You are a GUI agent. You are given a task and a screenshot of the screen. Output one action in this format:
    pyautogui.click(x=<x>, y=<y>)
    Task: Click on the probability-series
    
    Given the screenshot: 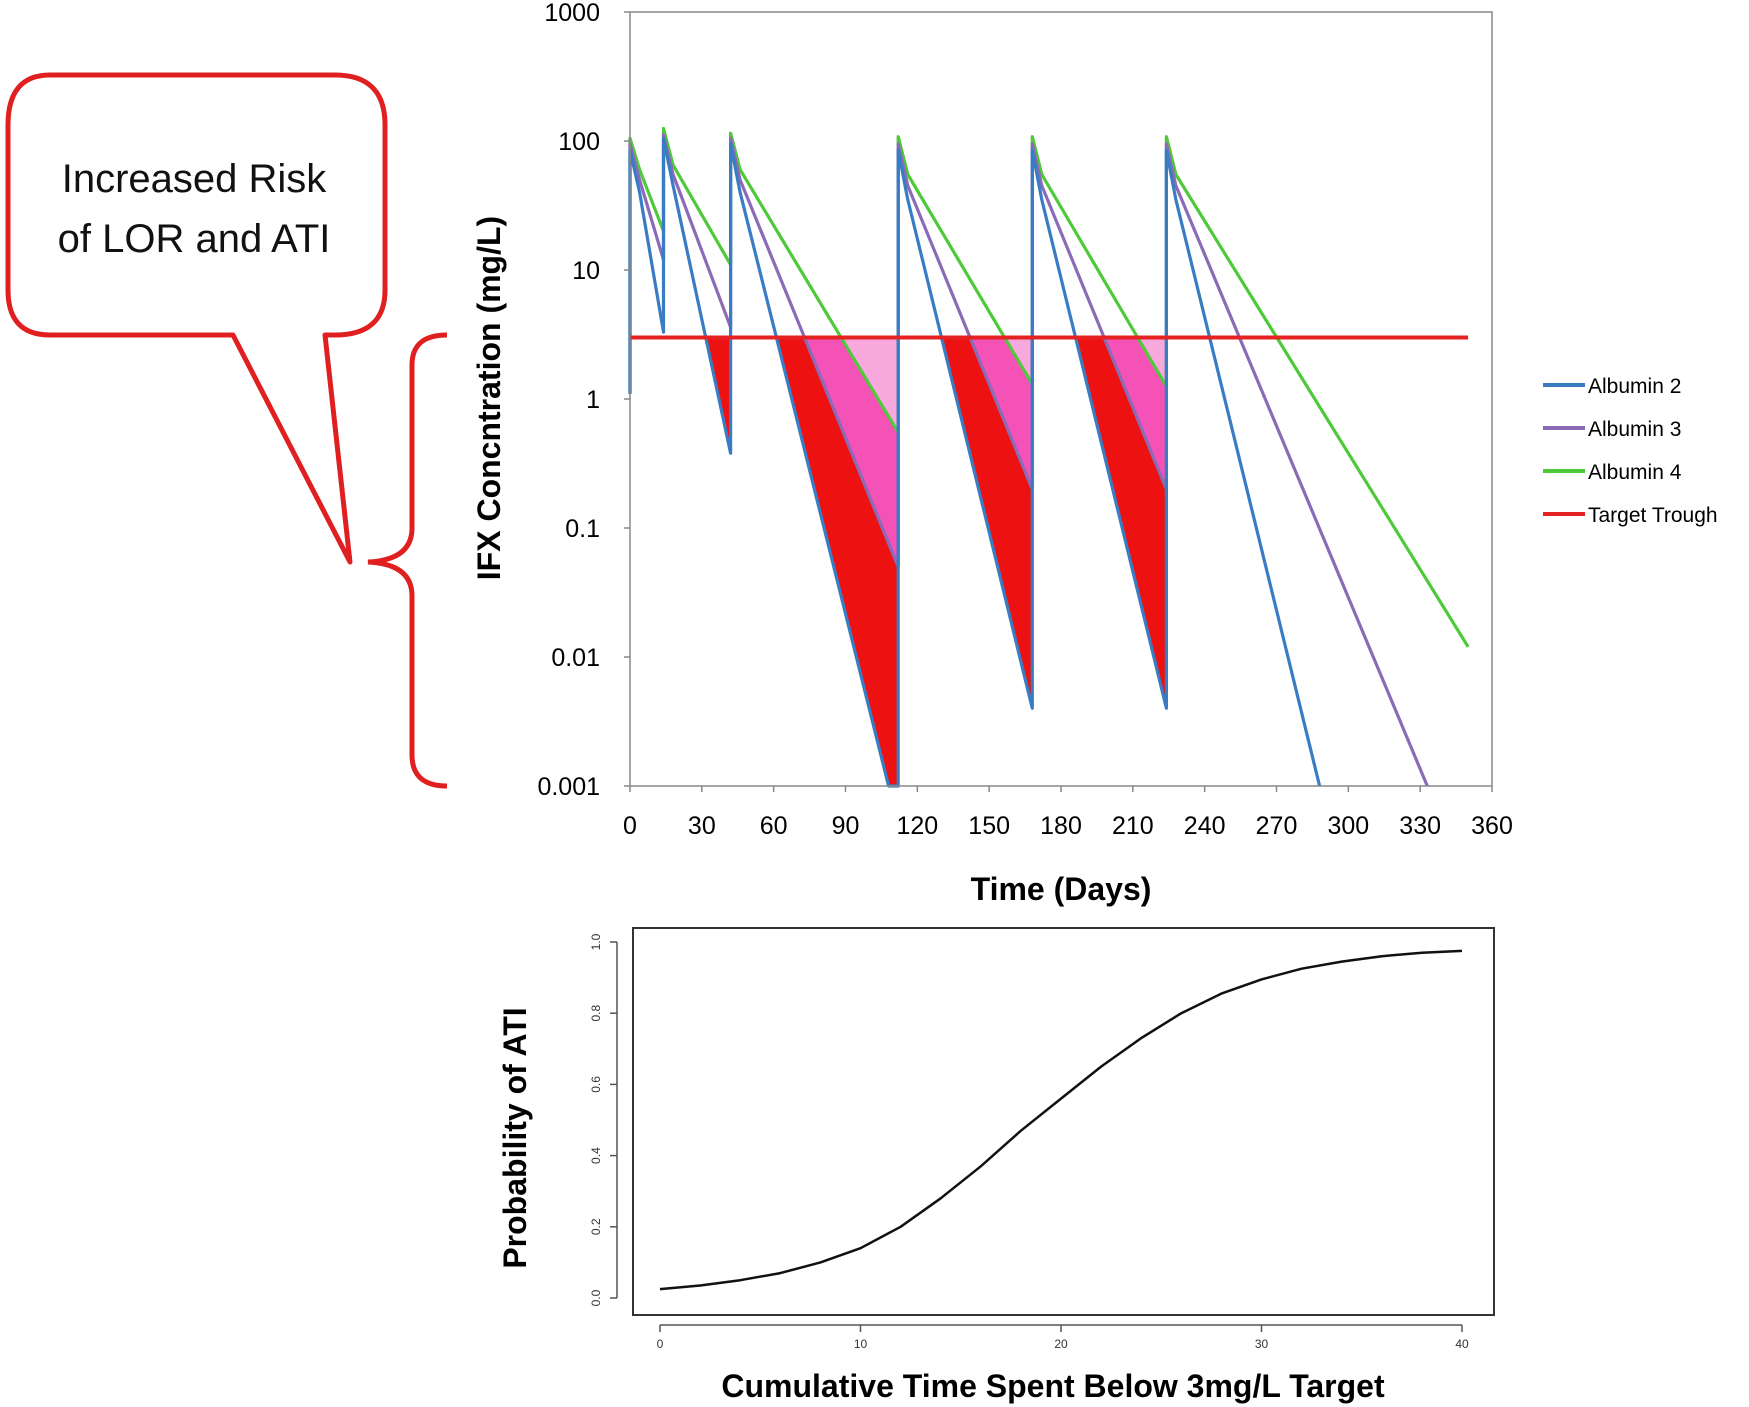 What is the action you would take?
    pyautogui.click(x=1061, y=1120)
    